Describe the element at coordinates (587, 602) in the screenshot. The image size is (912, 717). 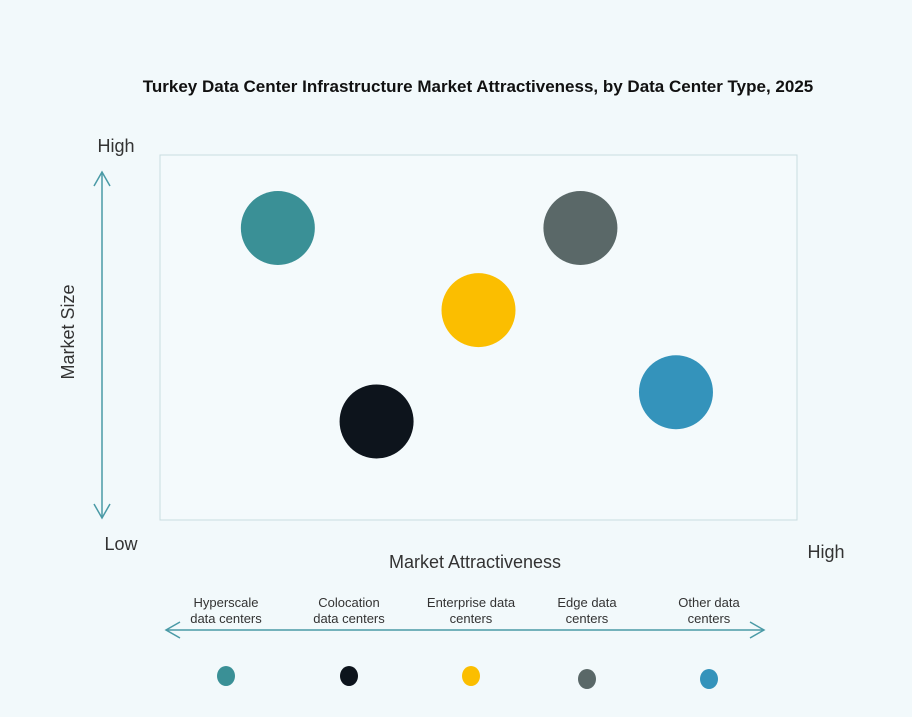
I see `legend-label: Edge data` at that location.